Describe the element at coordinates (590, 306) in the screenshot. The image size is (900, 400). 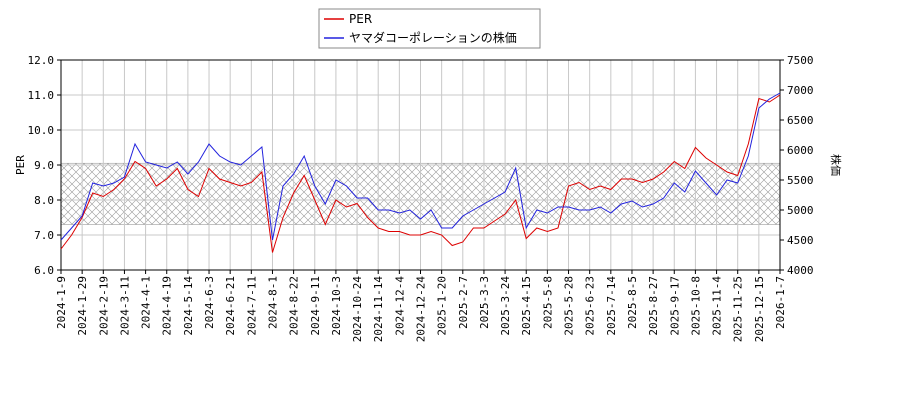
I see `x-tick-label: 2025-6-23` at that location.